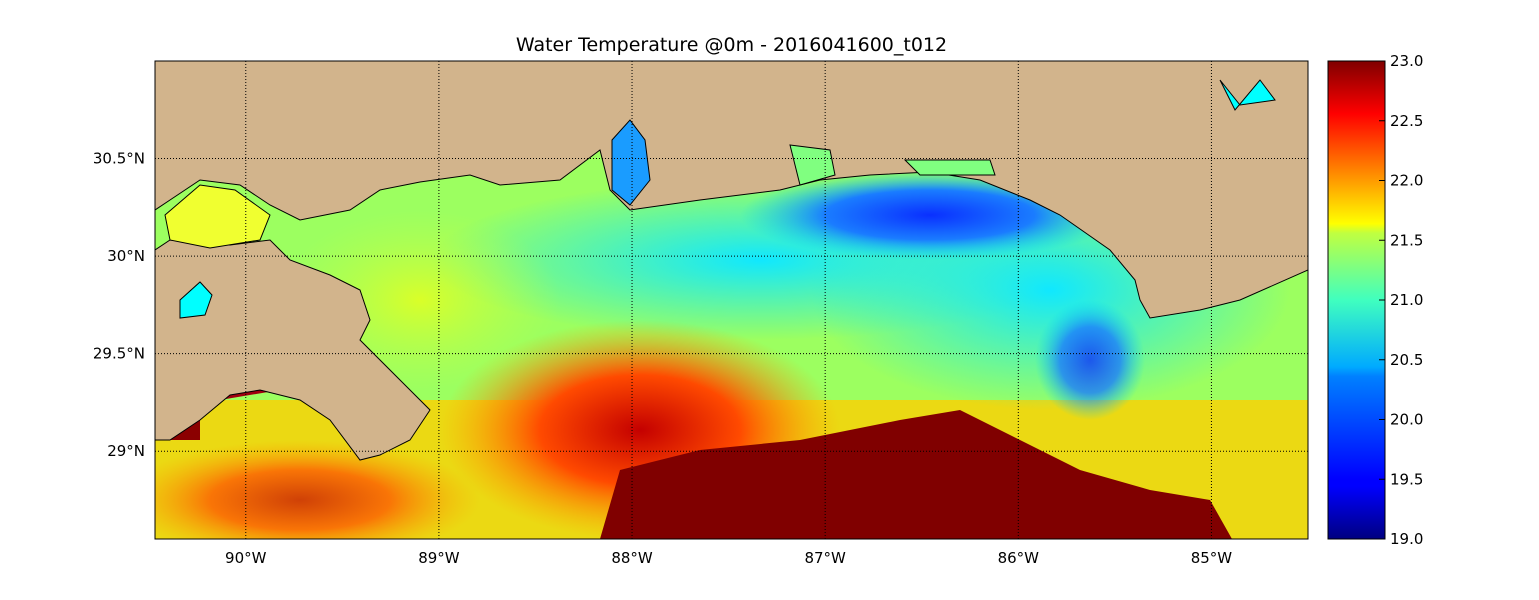 Image resolution: width=1539 pixels, height=600 pixels. What do you see at coordinates (1406, 121) in the screenshot?
I see `colorbar-tick-label: 22.5` at bounding box center [1406, 121].